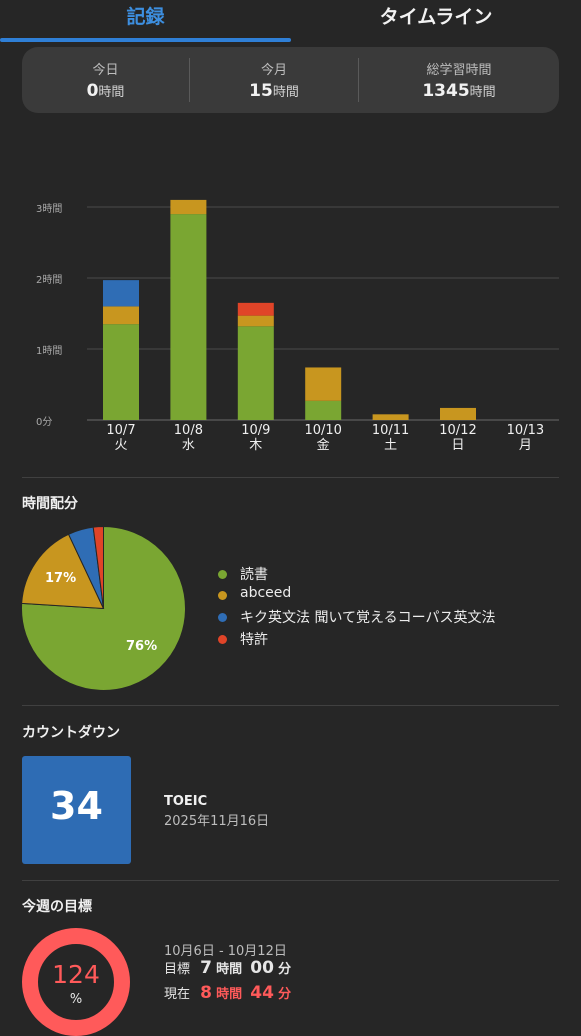 The image size is (581, 1036). What do you see at coordinates (206, 968) in the screenshot?
I see `goal-target-hours: 7` at bounding box center [206, 968].